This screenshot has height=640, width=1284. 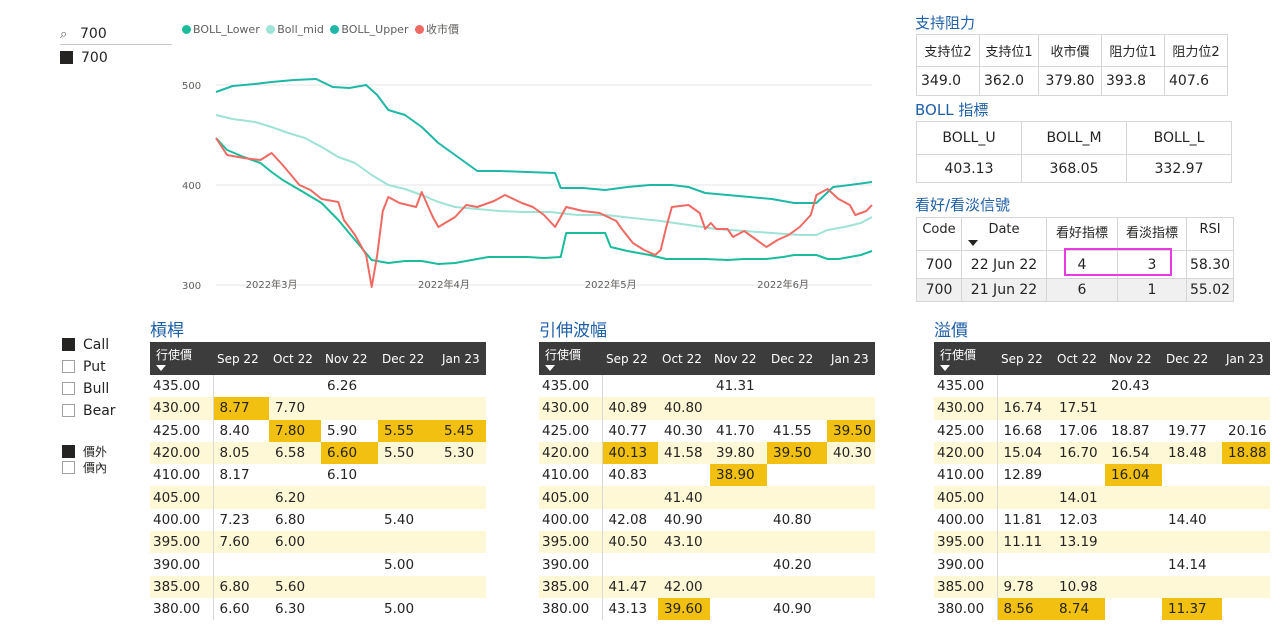 What do you see at coordinates (89, 389) in the screenshot?
I see `slicer-item-bull: Bull` at bounding box center [89, 389].